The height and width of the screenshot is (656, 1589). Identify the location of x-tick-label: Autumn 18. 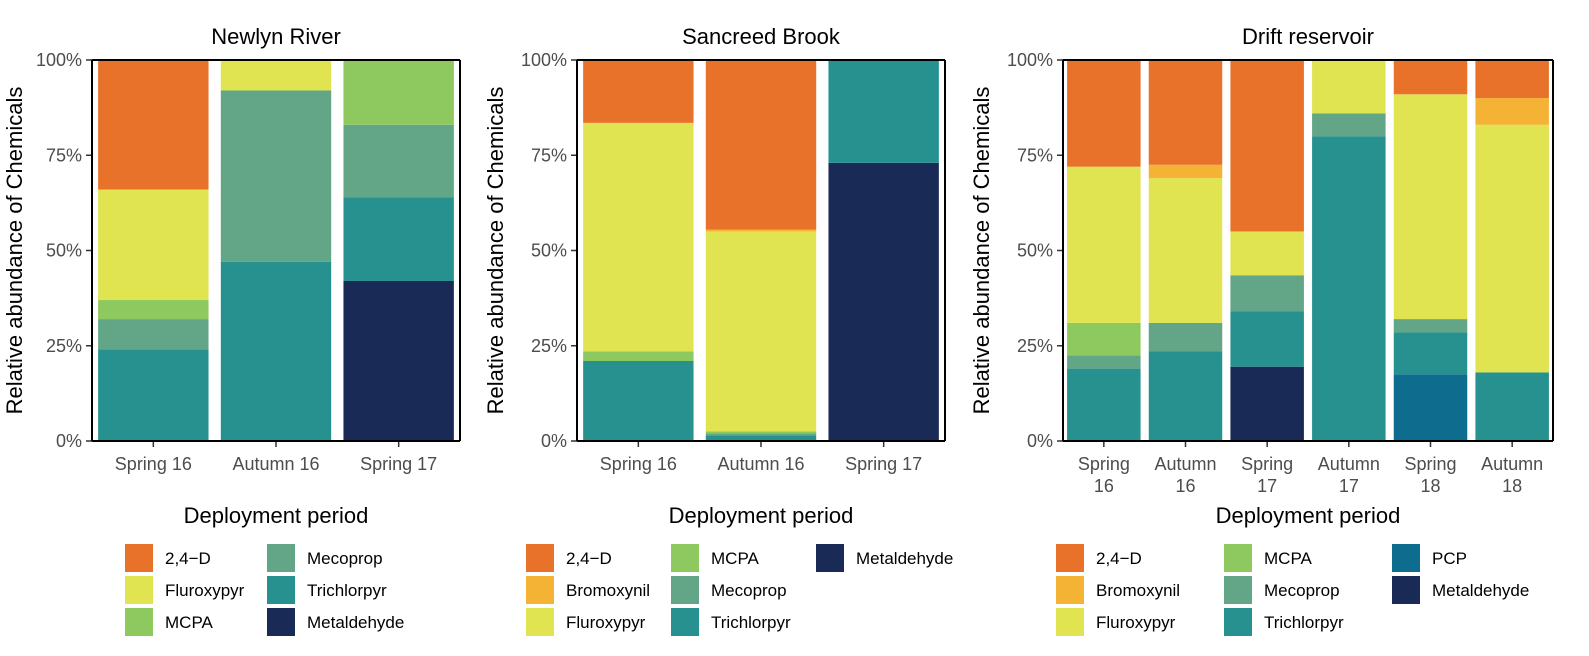
(1512, 475).